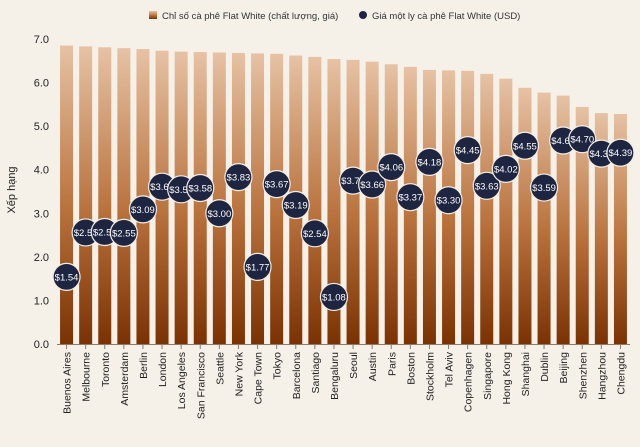 The image size is (640, 447). I want to click on legend-label-point: Giá một ly cà phê Flat White (USD), so click(446, 16).